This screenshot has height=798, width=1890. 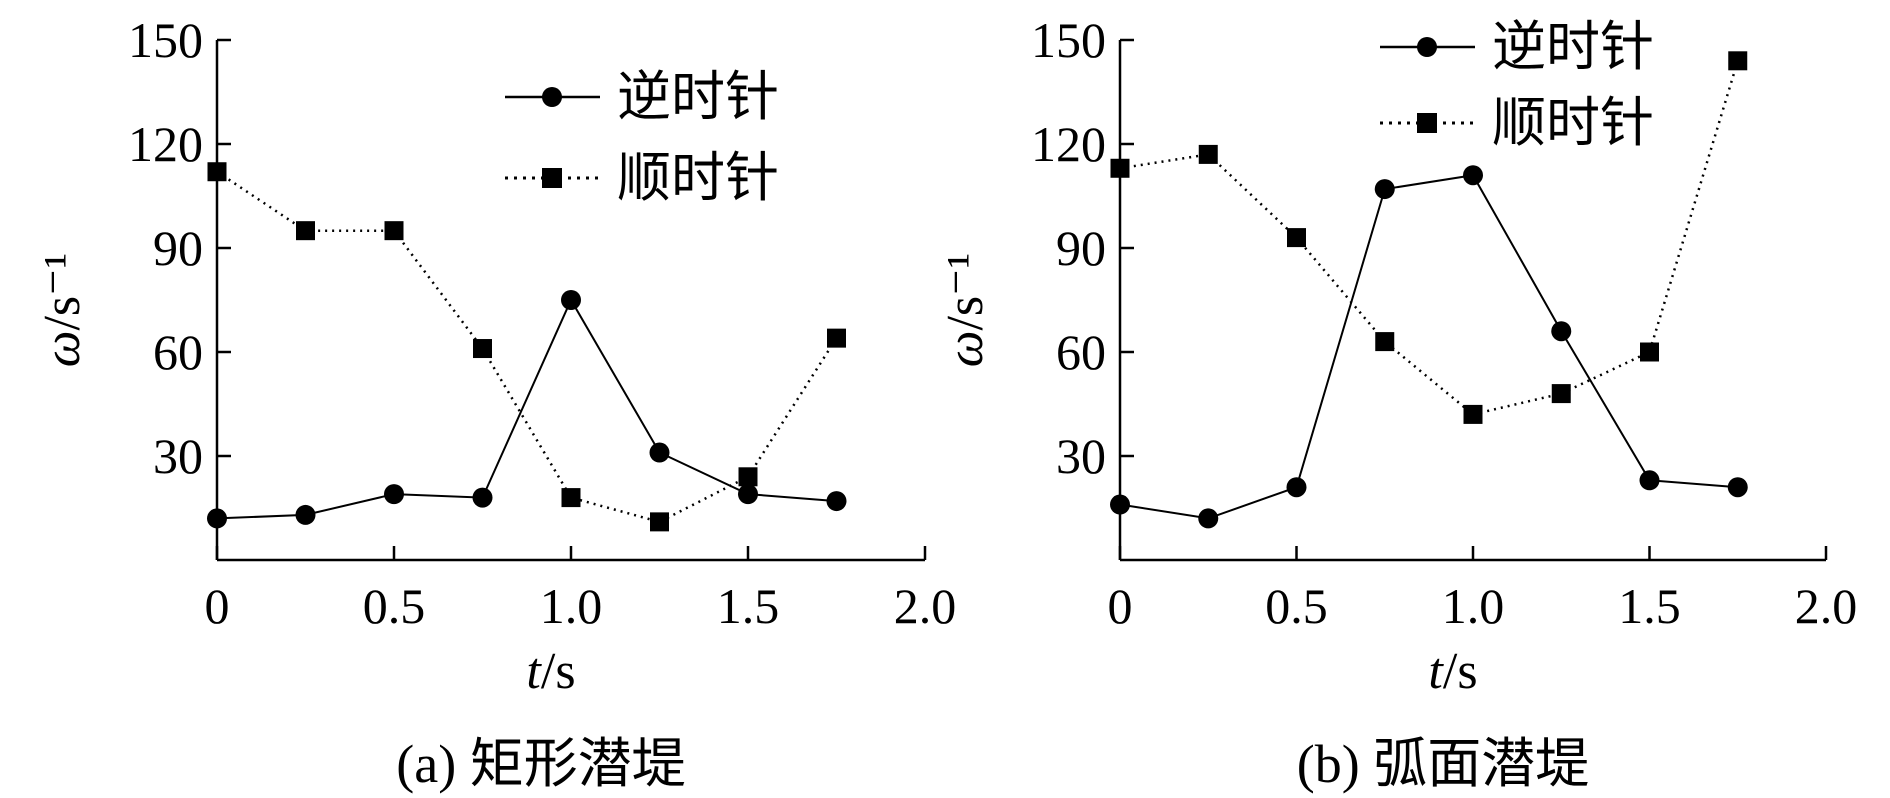 I want to click on series-line-clockwise, so click(x=527, y=347).